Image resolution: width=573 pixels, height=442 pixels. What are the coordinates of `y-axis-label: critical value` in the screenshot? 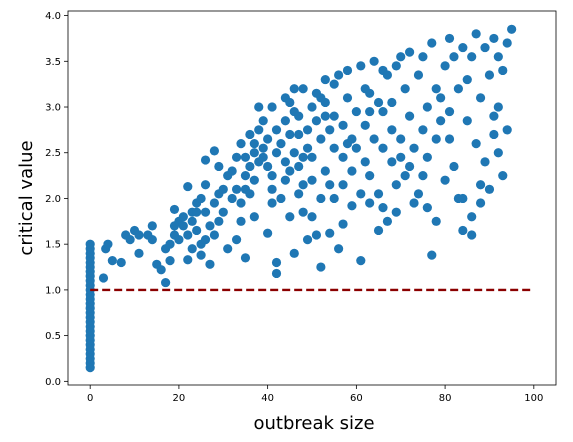 It's located at (26, 197).